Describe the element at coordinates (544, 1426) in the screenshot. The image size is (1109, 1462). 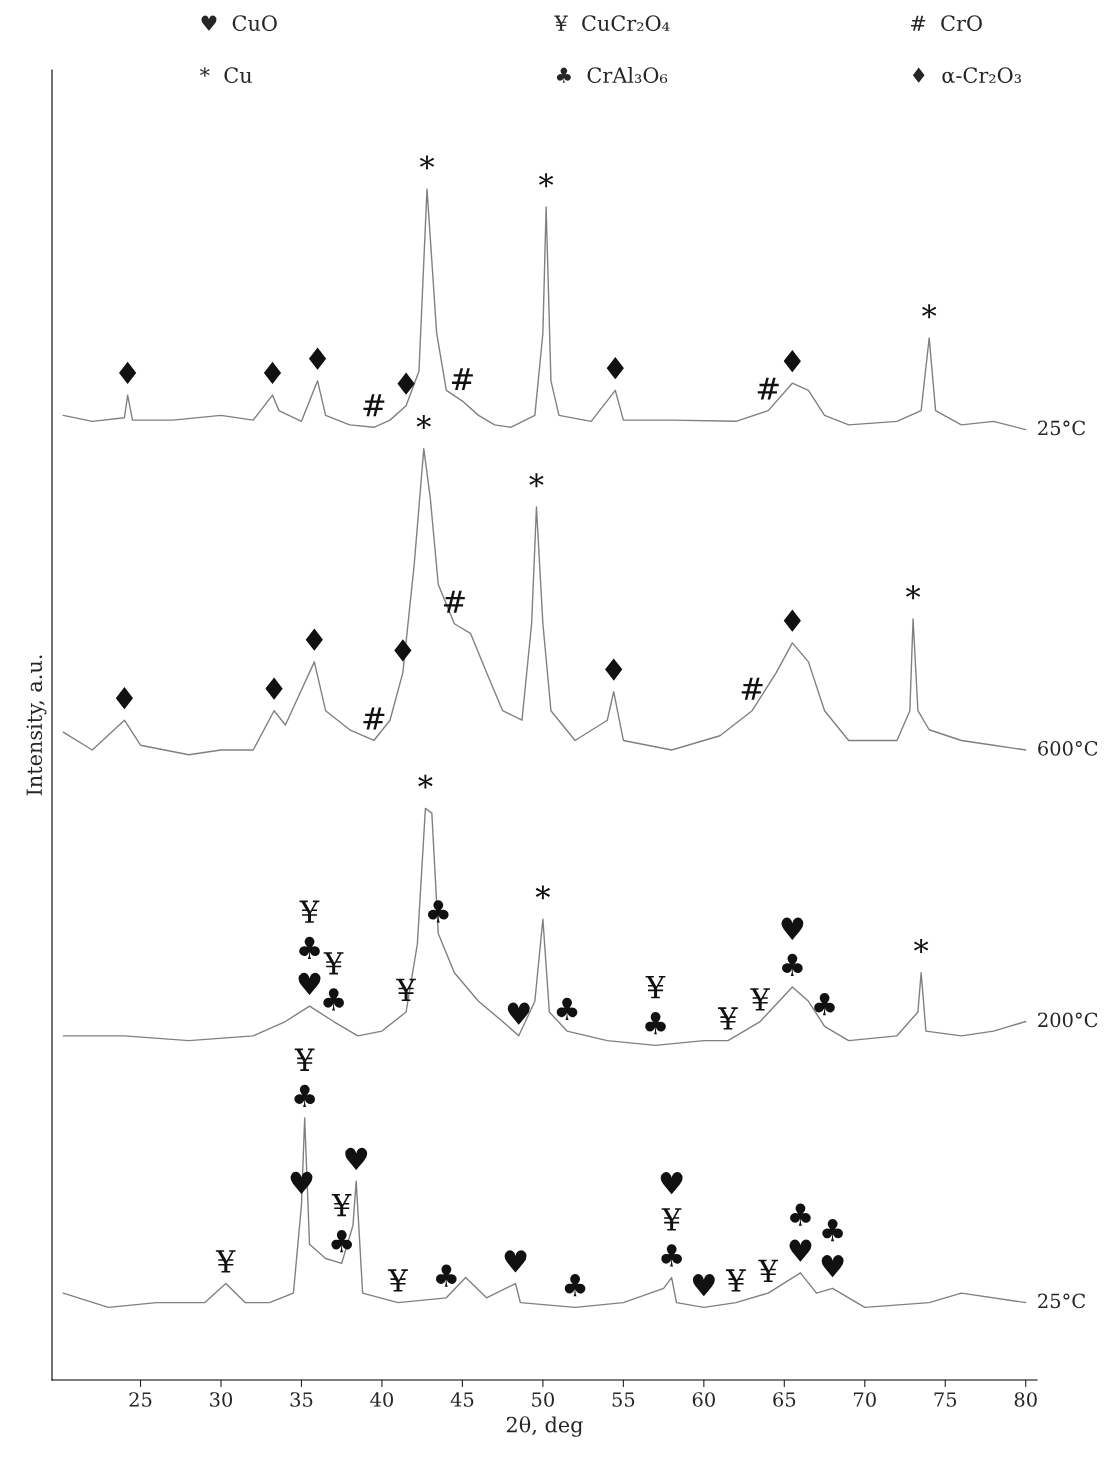
I see `x-axis-title: 2θ, deg` at that location.